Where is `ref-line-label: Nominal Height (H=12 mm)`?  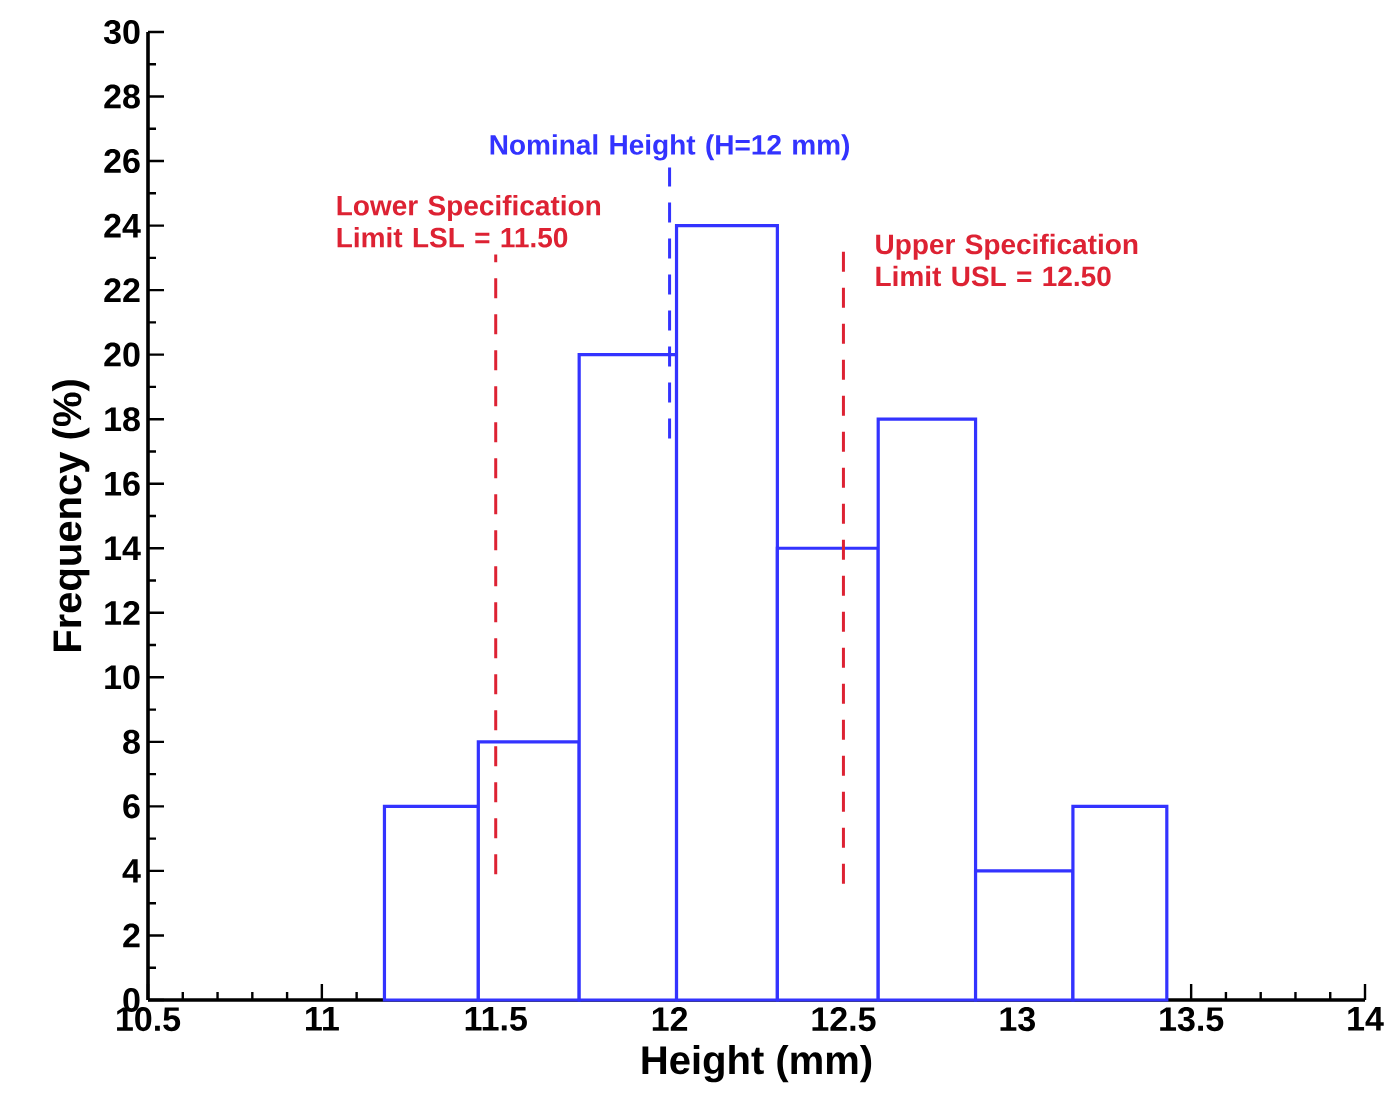
ref-line-label: Nominal Height (H=12 mm) is located at coordinates (669, 147).